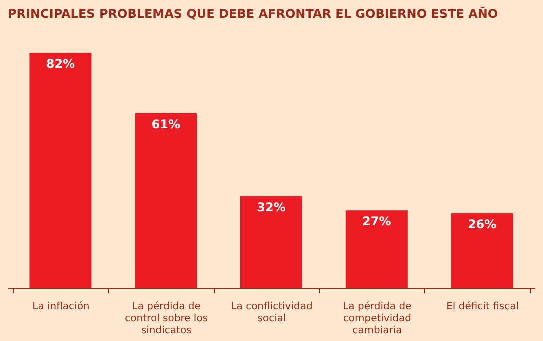  I want to click on data-label: 27%, so click(377, 221).